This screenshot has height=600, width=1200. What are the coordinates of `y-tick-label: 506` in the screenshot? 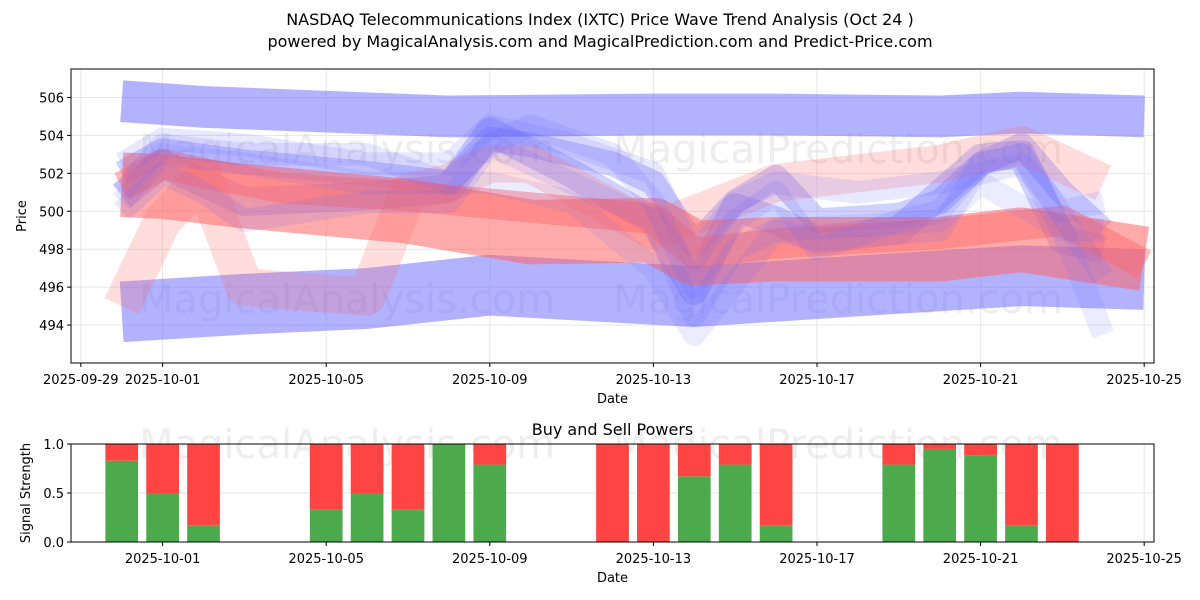 It's located at (51, 98).